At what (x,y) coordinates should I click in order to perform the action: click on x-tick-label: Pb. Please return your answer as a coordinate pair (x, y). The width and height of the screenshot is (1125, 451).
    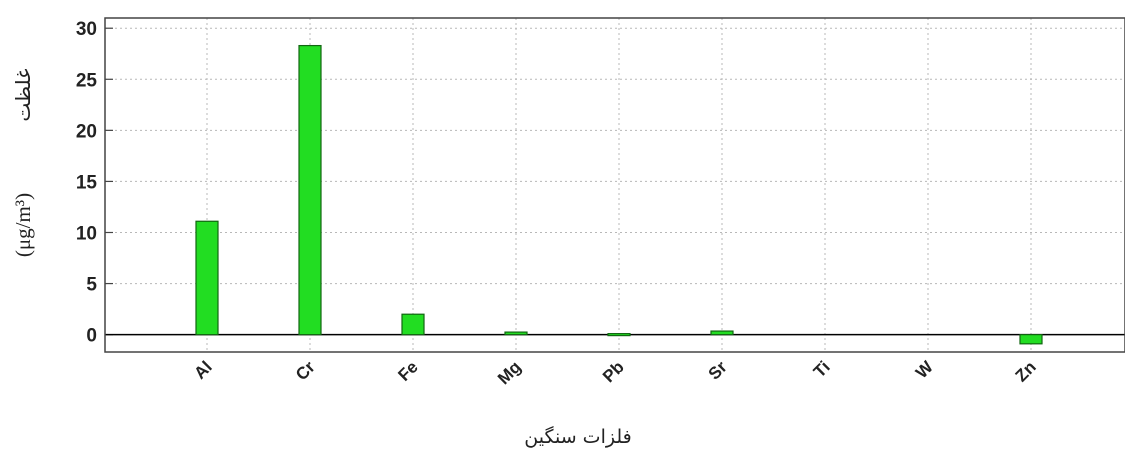
    Looking at the image, I should click on (613, 371).